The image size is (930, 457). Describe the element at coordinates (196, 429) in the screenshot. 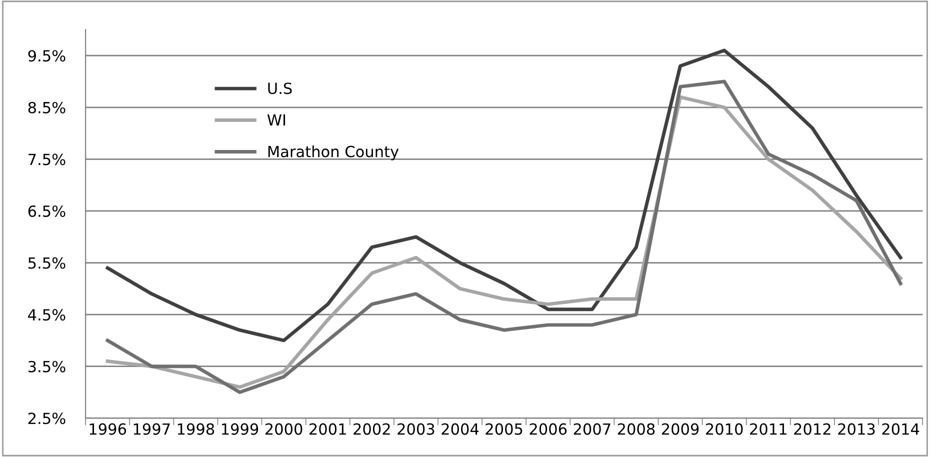

I see `x-tick-label: 1998` at that location.